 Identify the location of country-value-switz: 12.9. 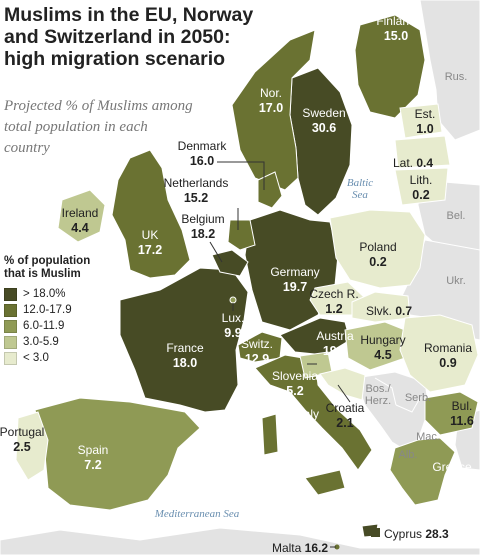
(257, 359).